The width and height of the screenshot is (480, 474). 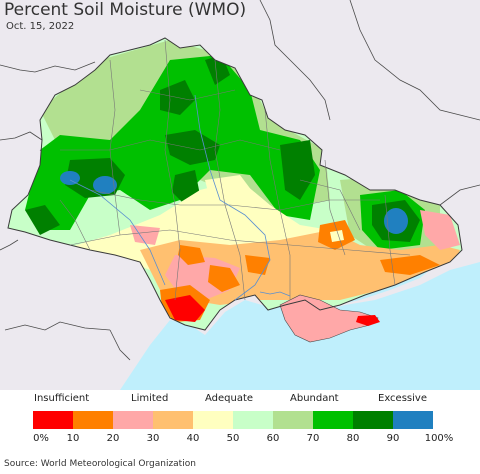 What do you see at coordinates (439, 438) in the screenshot?
I see `legend-tick-100: 100%` at bounding box center [439, 438].